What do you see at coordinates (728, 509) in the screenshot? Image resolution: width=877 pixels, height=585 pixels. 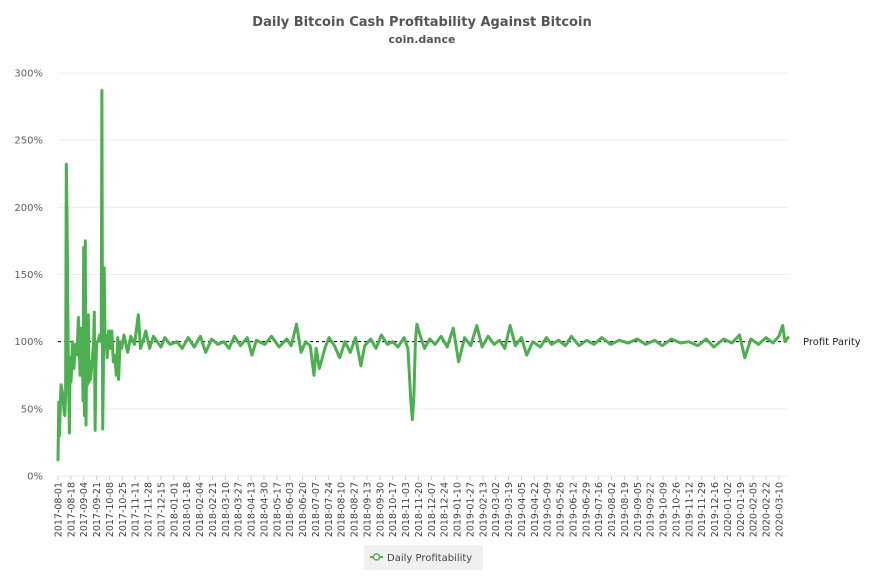 I see `x-tick-label: 2020-01-02` at bounding box center [728, 509].